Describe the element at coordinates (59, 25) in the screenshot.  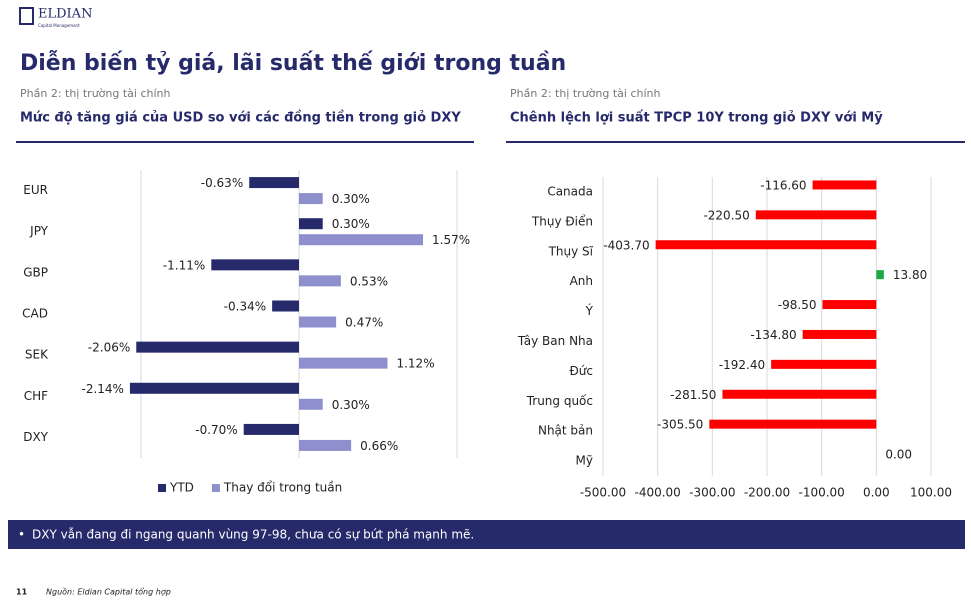
I see `logo-sub: Capital Management` at that location.